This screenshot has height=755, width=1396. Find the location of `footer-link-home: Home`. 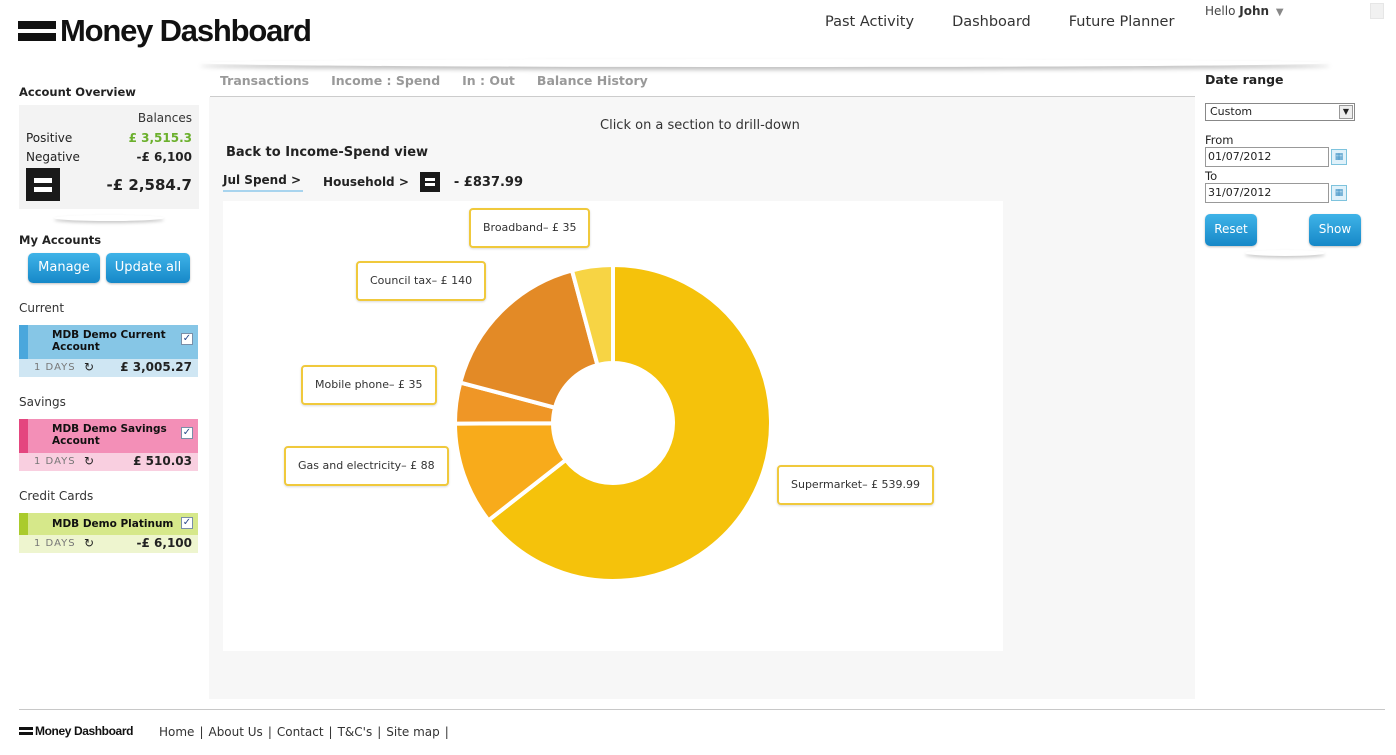

footer-link-home: Home is located at coordinates (177, 732).